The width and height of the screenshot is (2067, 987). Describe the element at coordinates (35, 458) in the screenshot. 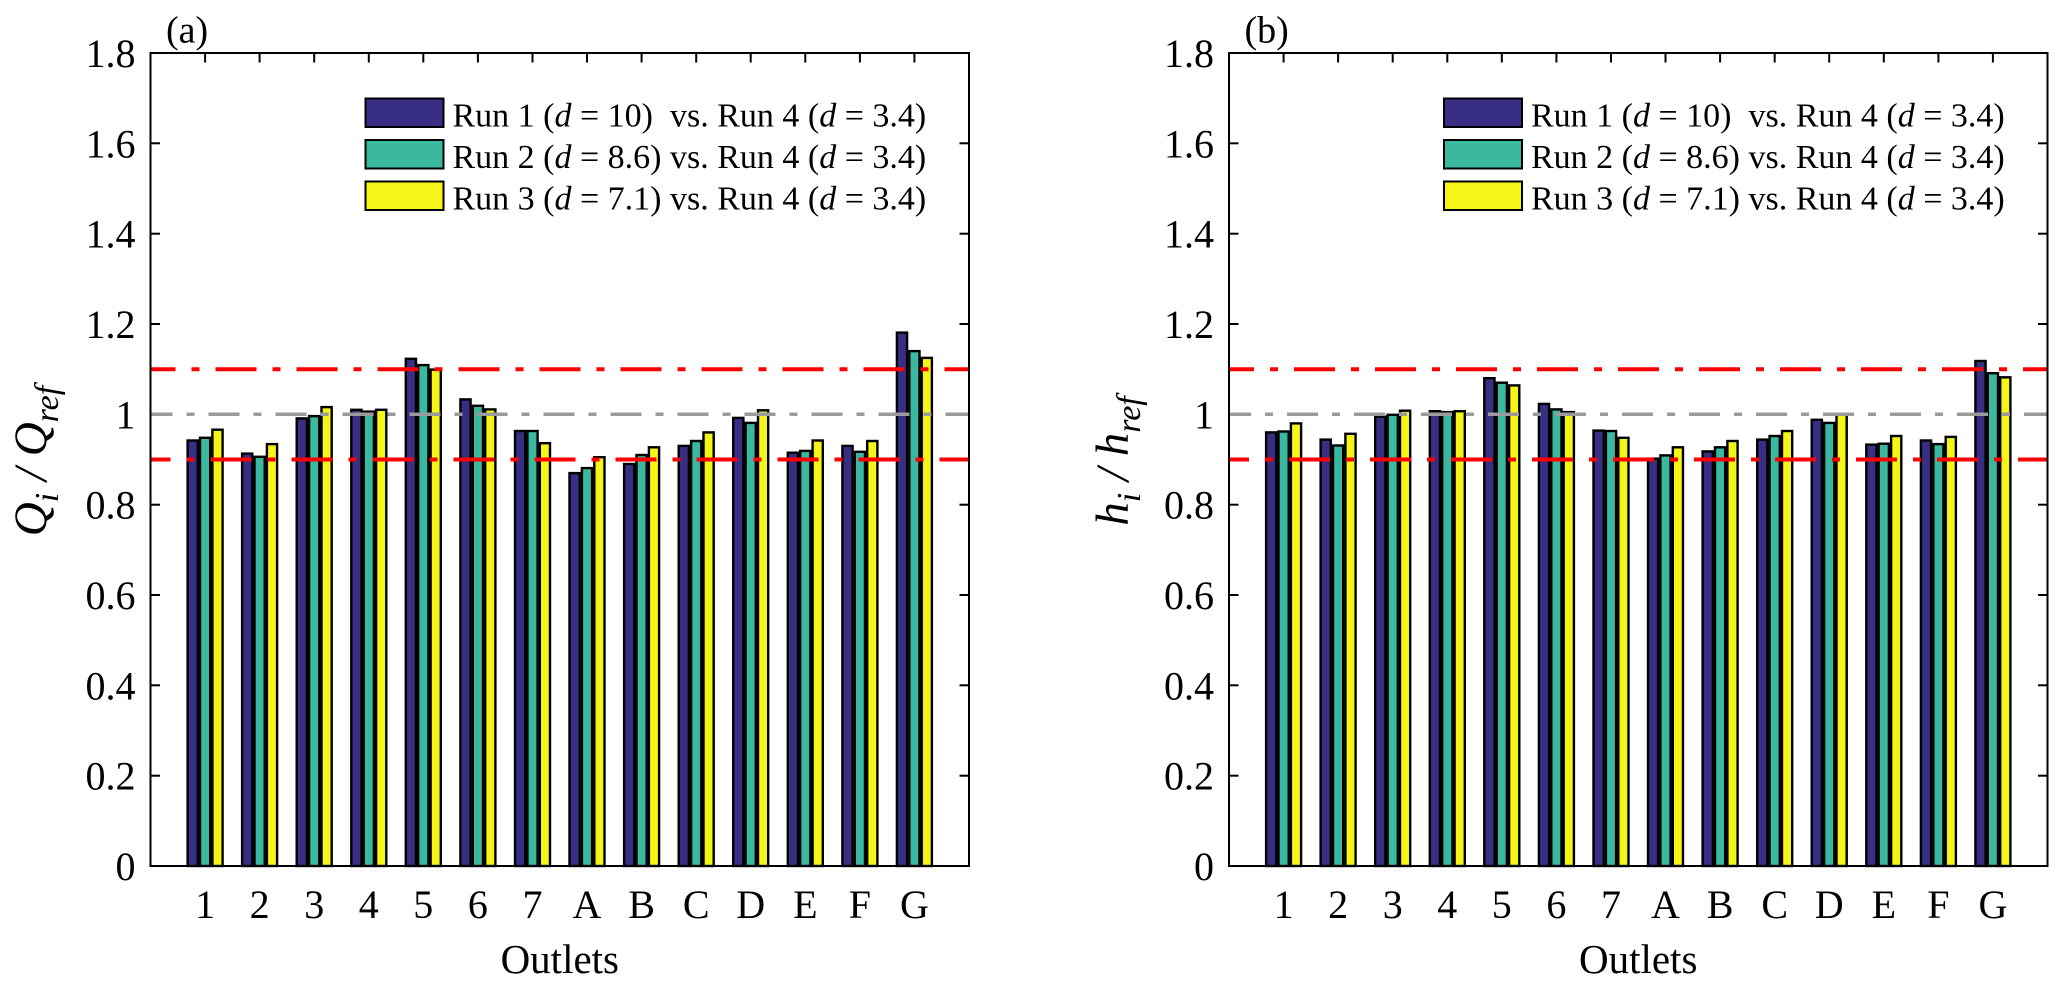

I see `svg-text: Qi / Qref` at that location.